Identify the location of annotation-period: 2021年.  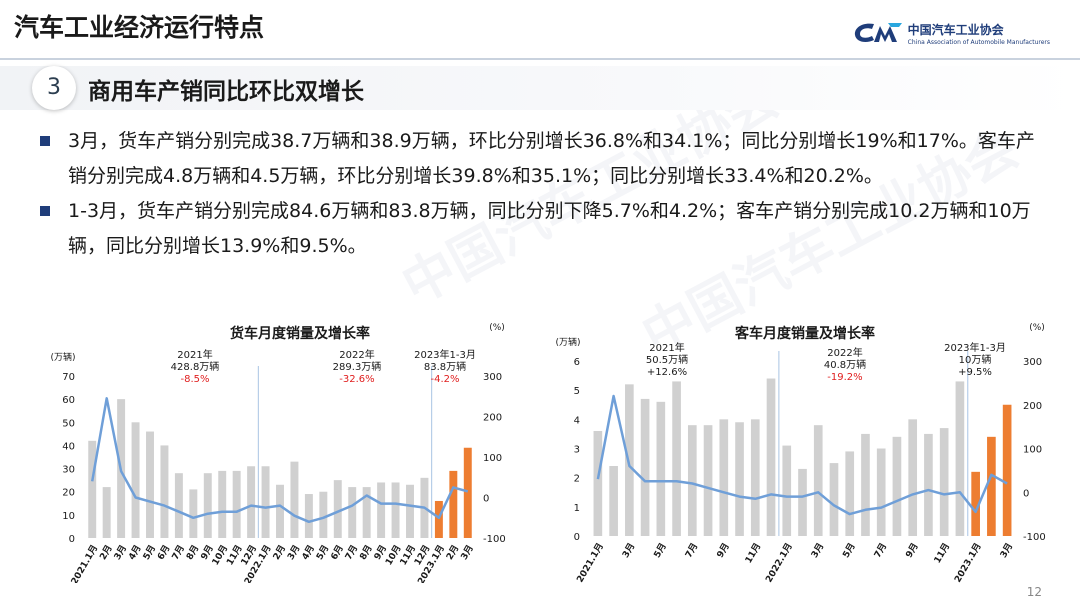
(666, 347).